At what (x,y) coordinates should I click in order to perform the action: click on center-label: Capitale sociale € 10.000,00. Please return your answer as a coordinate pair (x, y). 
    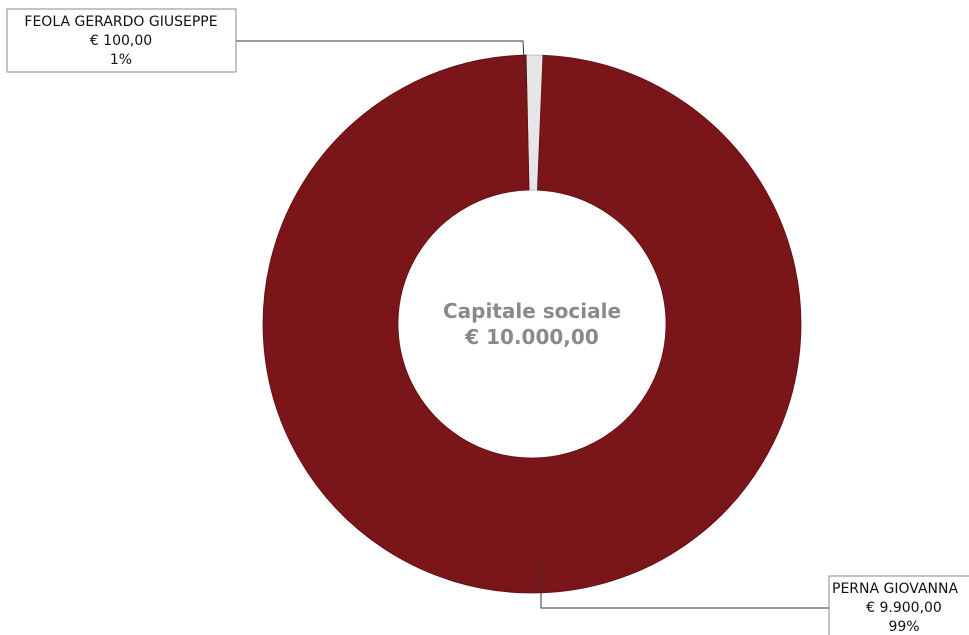
    Looking at the image, I should click on (532, 324).